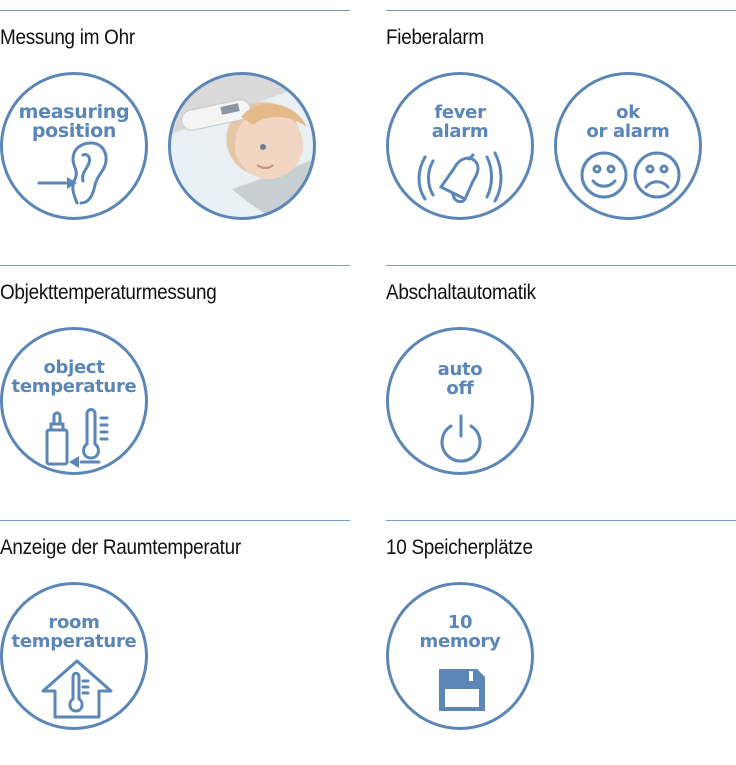 This screenshot has height=765, width=736. Describe the element at coordinates (460, 131) in the screenshot. I see `badge-label-line2: alarm` at that location.